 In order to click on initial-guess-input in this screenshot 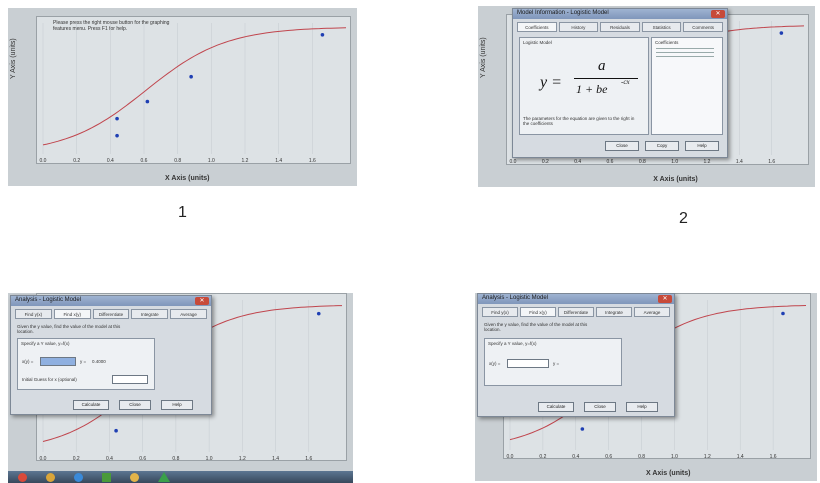, I will do `click(130, 379)`.